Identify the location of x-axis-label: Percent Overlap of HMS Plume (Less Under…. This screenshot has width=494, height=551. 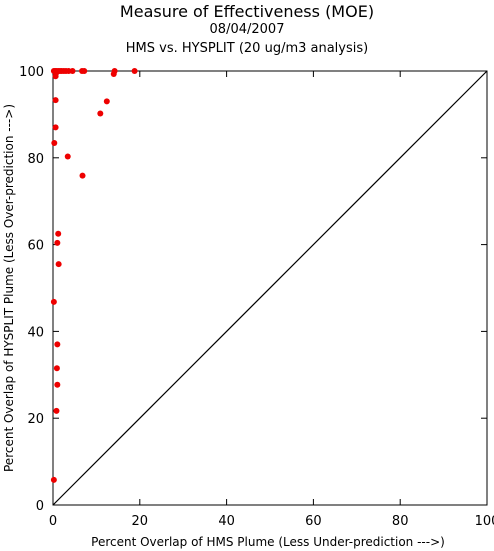
(268, 542).